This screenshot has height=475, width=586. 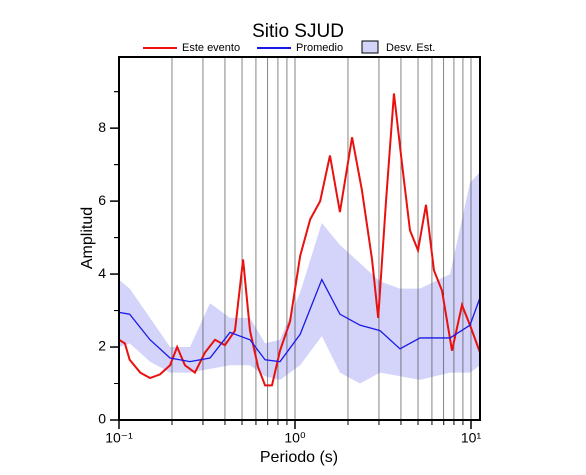 I want to click on x-axis-label: Periodo (s), so click(x=299, y=457).